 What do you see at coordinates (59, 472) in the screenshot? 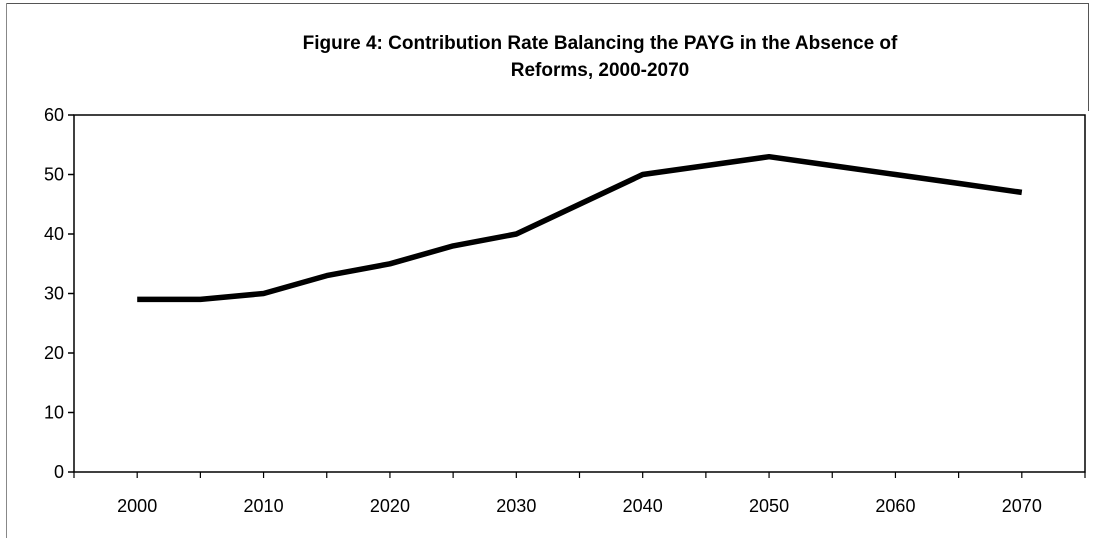
I see `y-tick-label: 0` at bounding box center [59, 472].